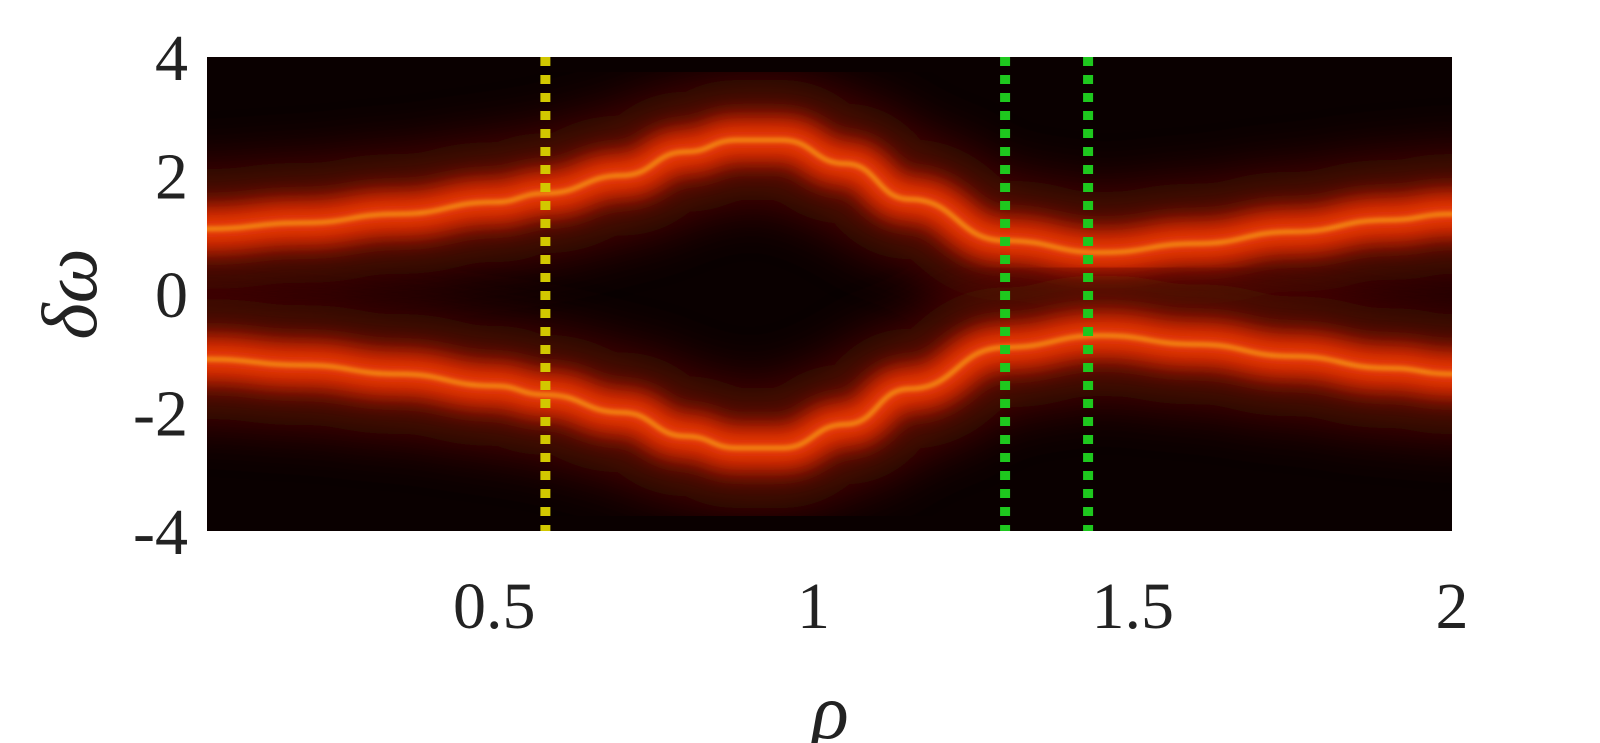  Describe the element at coordinates (813, 606) in the screenshot. I see `x-tick-label: 1` at that location.